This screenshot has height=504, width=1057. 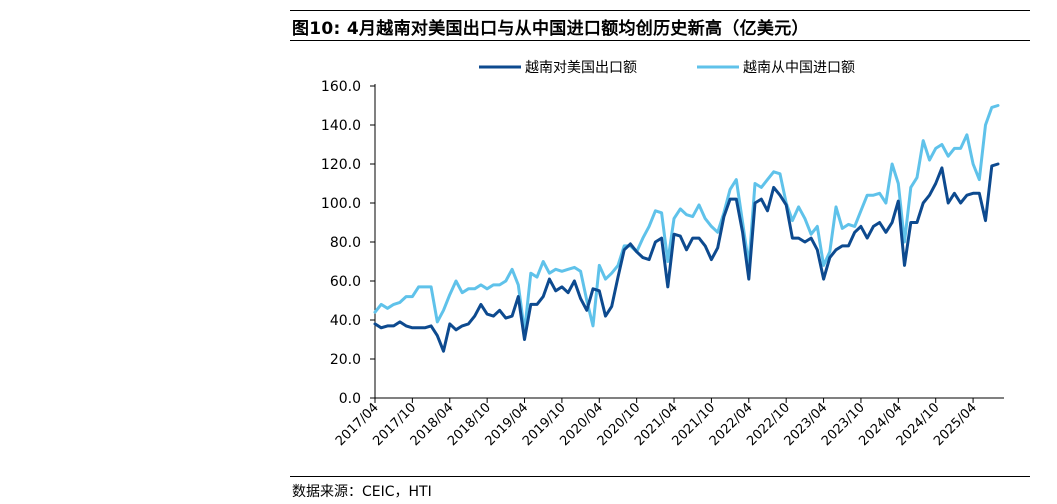 I want to click on legend-exports-us-label: 越南对美国出口额, so click(x=581, y=68).